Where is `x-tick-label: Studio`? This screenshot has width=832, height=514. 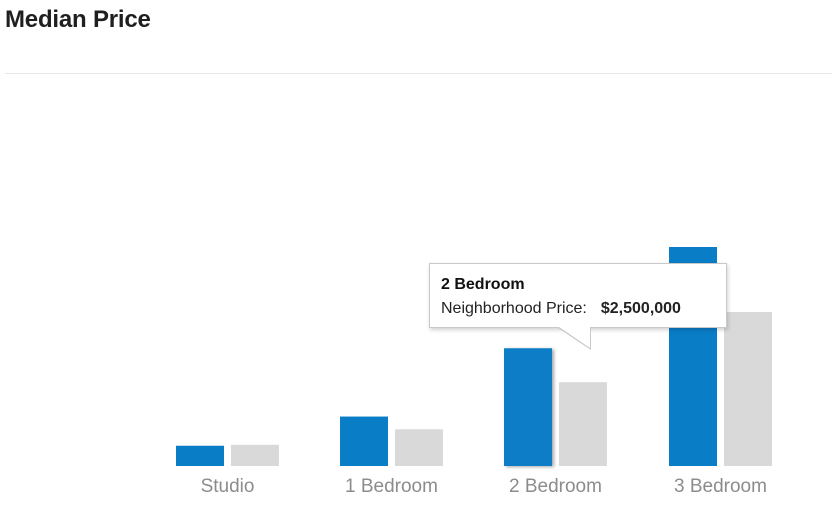 x-tick-label: Studio is located at coordinates (228, 486).